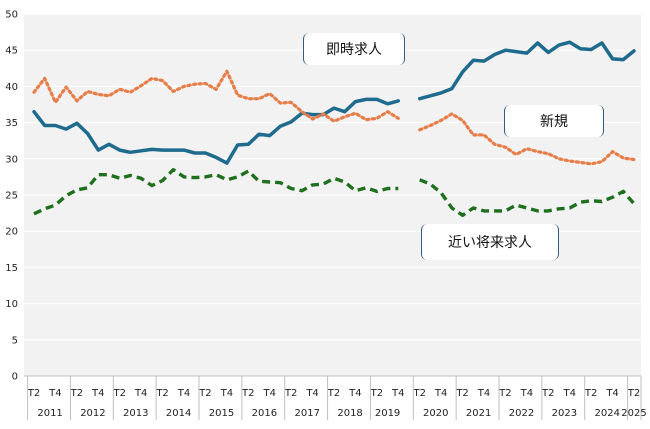 This screenshot has height=429, width=650. What do you see at coordinates (15, 340) in the screenshot?
I see `y-tick-label: 5` at bounding box center [15, 340].